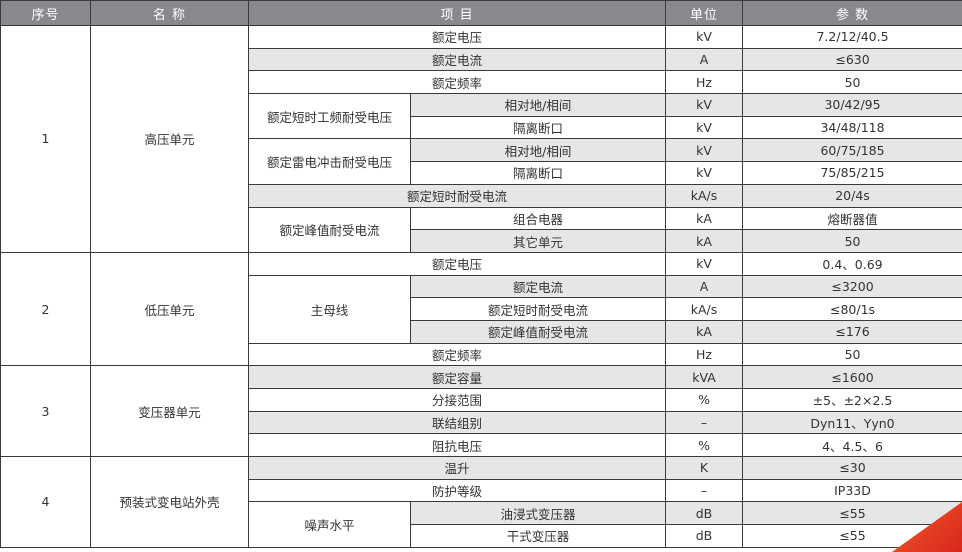  What do you see at coordinates (329, 229) in the screenshot?
I see `item-group: 额定峰值耐受电流` at bounding box center [329, 229].